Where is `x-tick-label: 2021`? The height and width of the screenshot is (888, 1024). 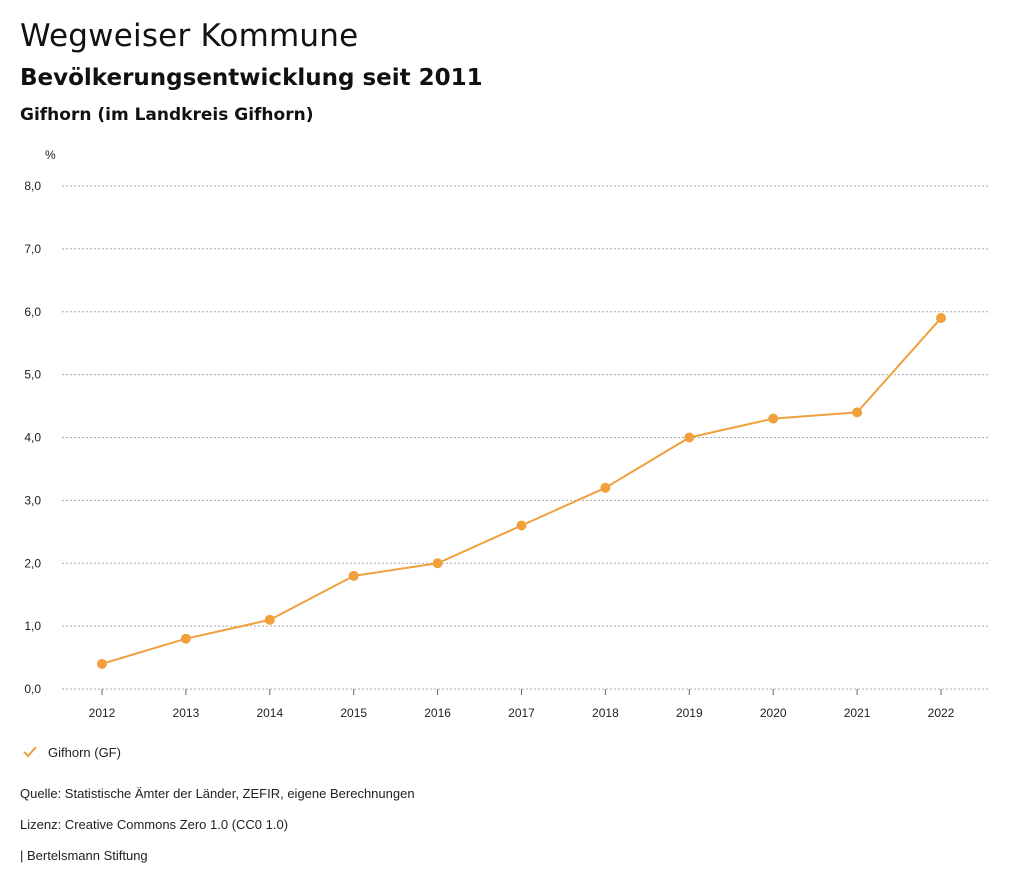
x-tick-label: 2021 is located at coordinates (857, 713).